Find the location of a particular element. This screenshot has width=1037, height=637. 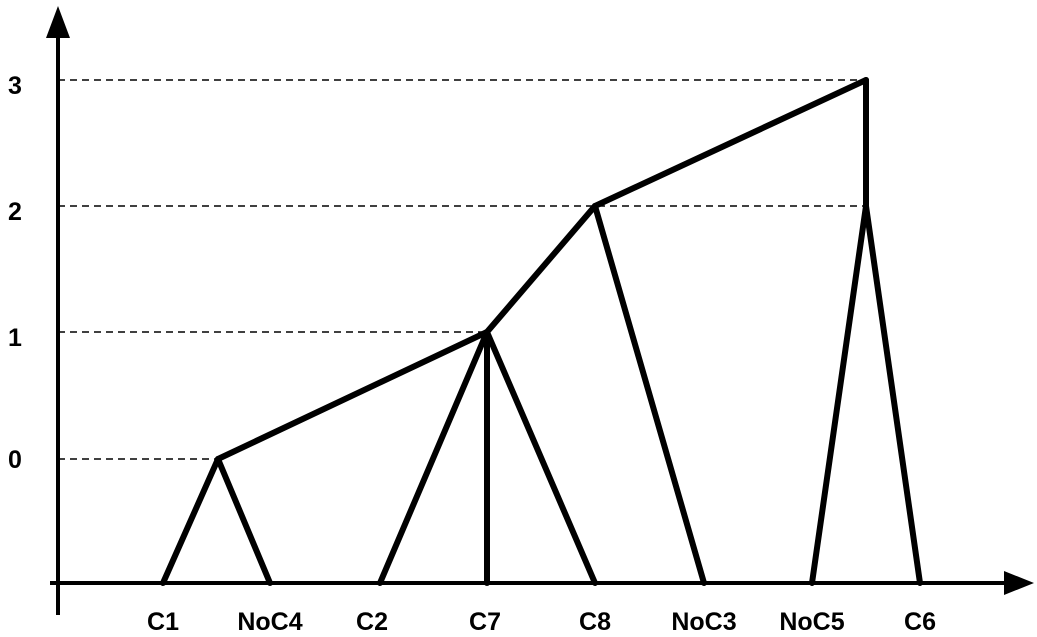

x-axis-arrow is located at coordinates (1019, 583).